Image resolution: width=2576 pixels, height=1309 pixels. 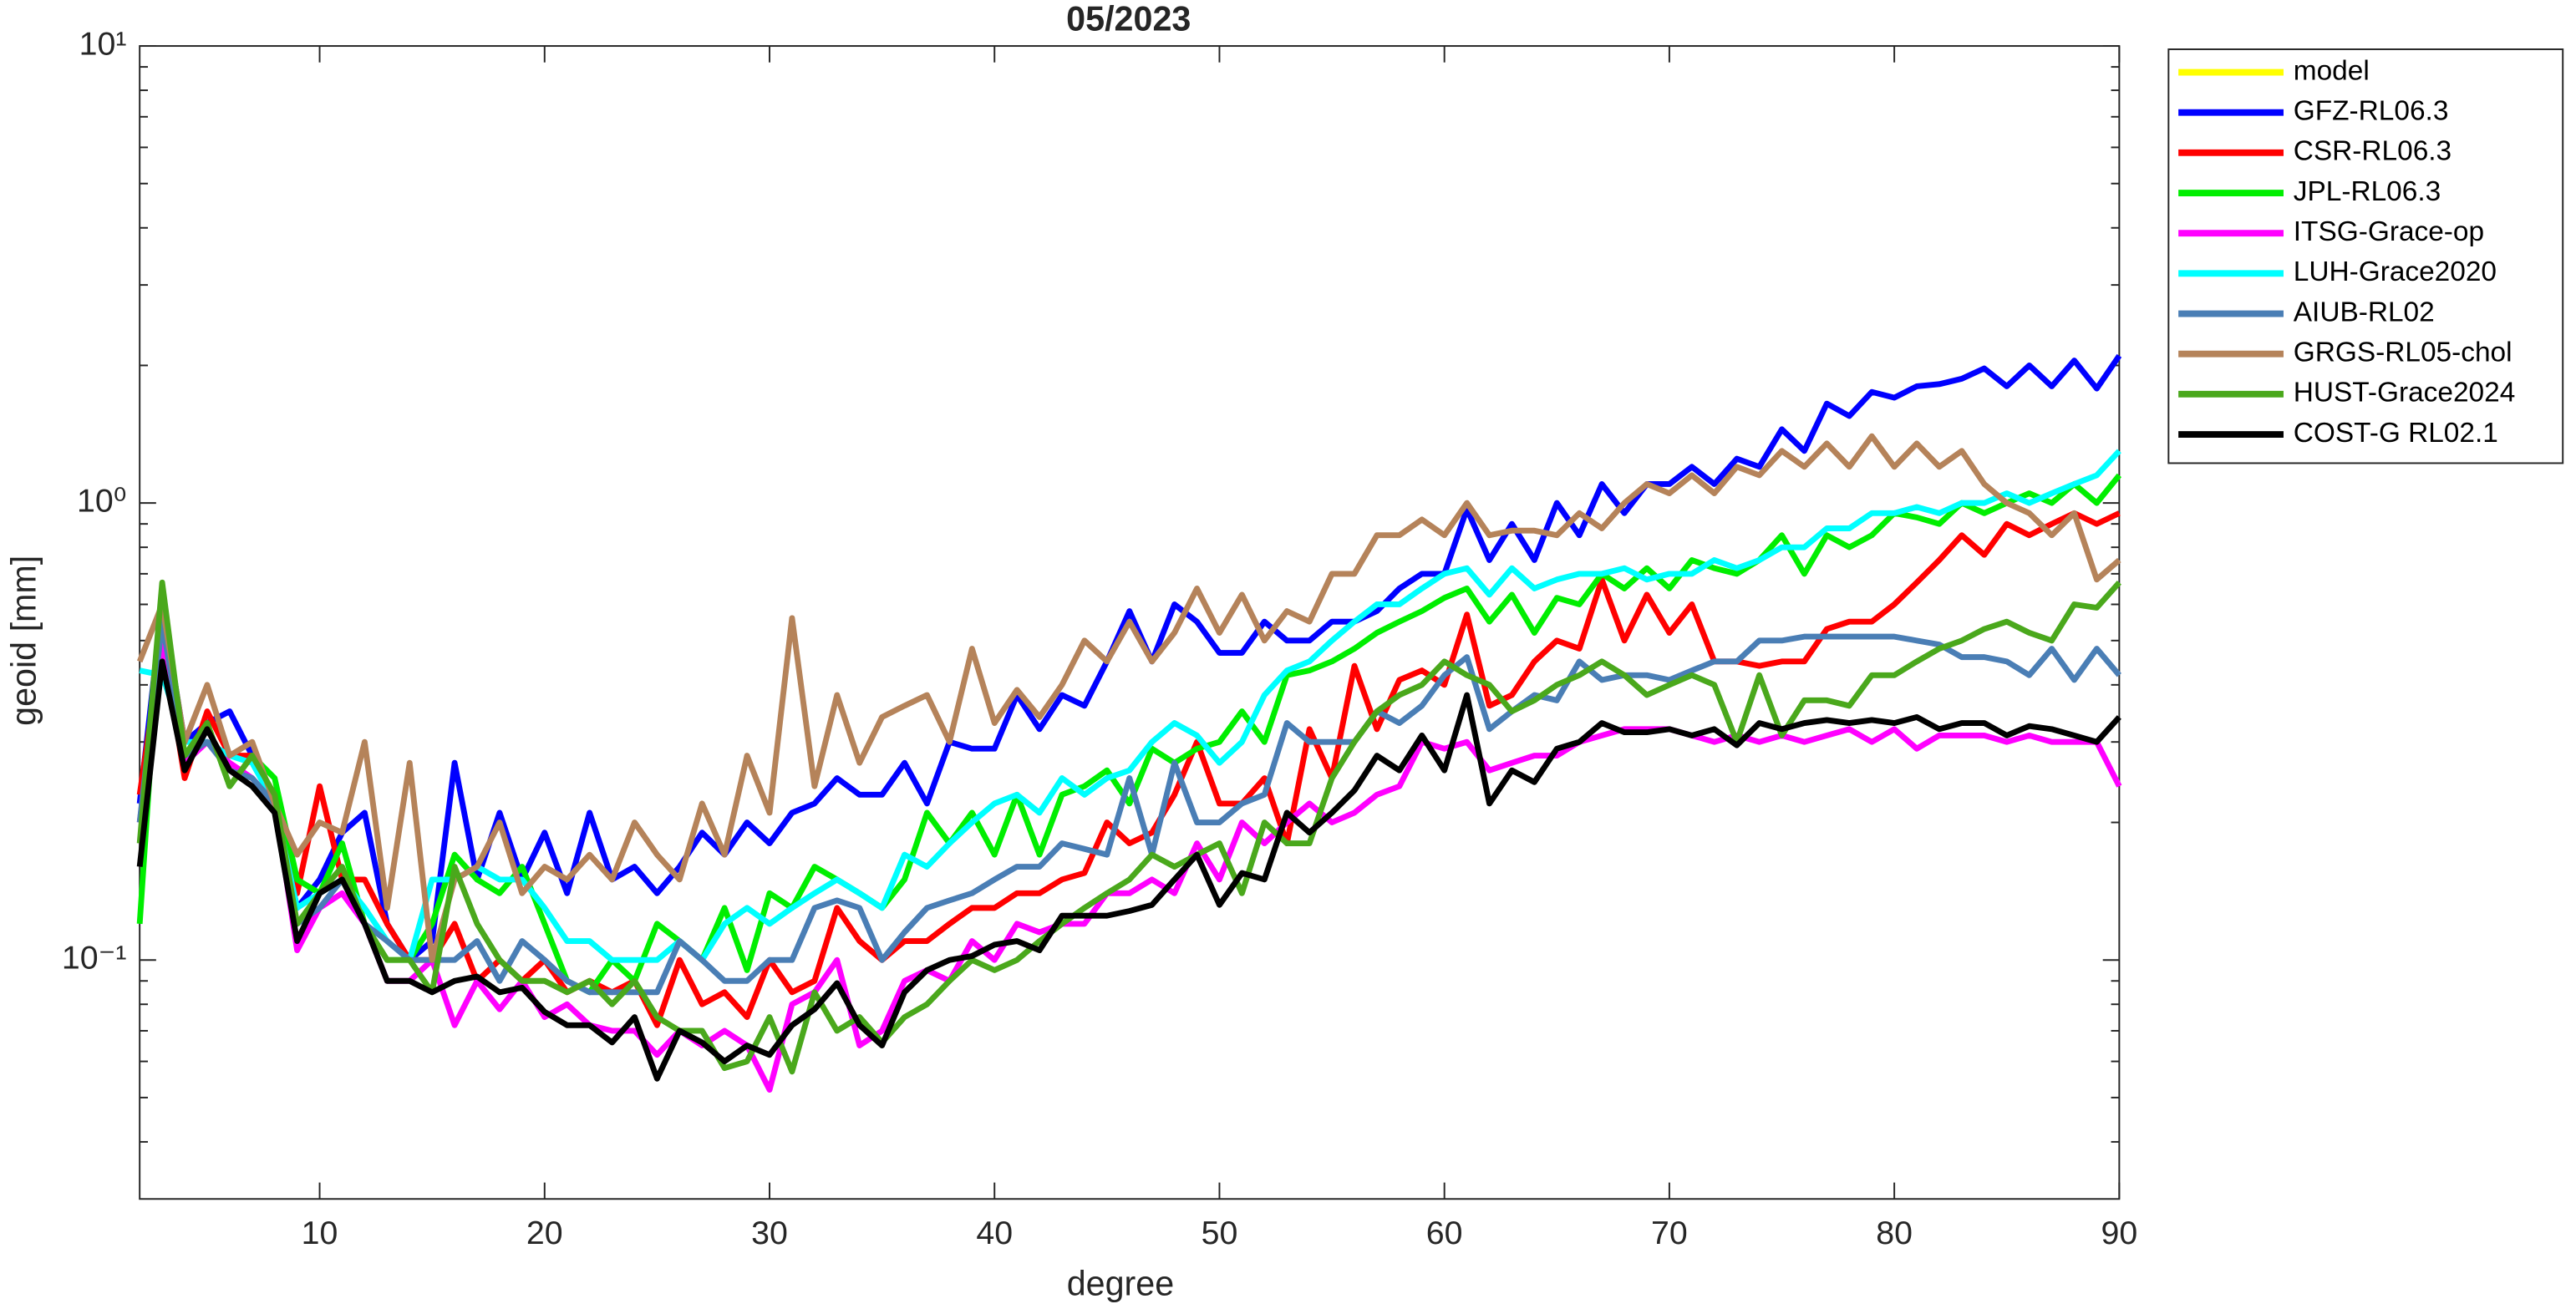 What do you see at coordinates (1128, 19) in the screenshot?
I see `chart-title: 05/2023` at bounding box center [1128, 19].